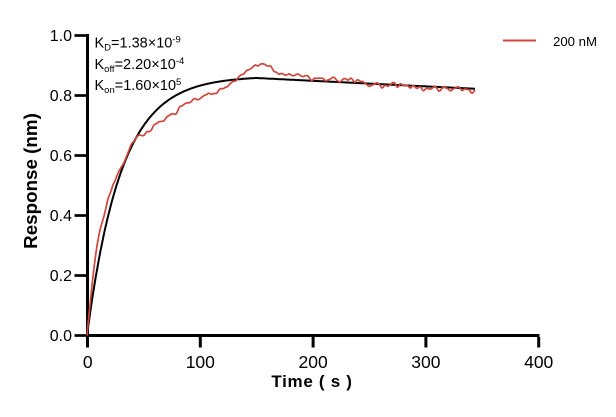  I want to click on svg-text: 0.2, so click(61, 276).